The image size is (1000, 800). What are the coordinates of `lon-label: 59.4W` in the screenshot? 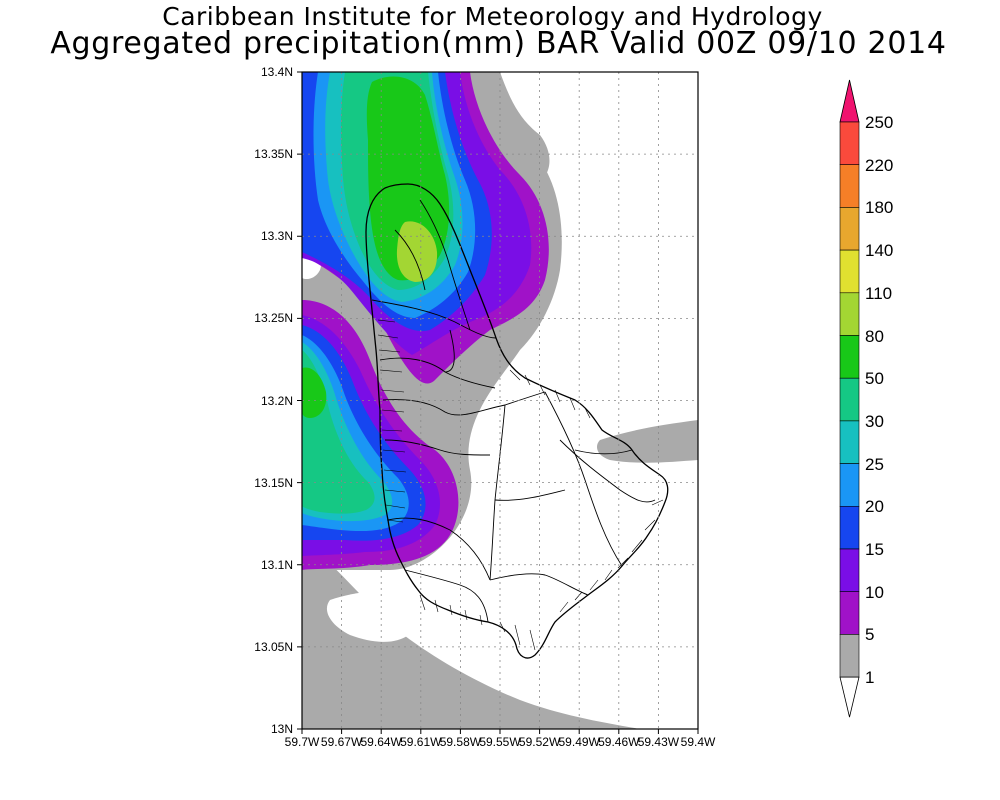 It's located at (698, 742).